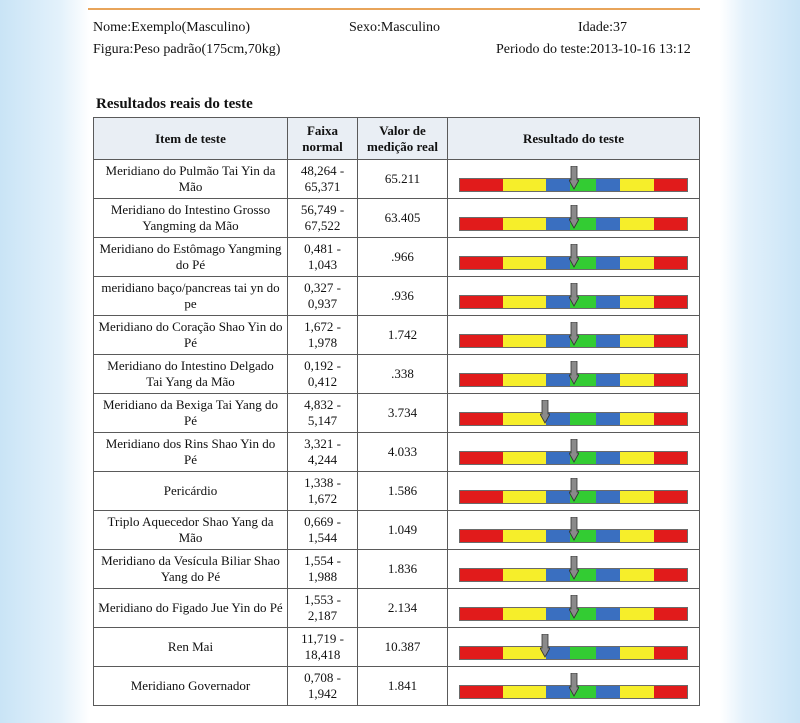 This screenshot has height=723, width=800. Describe the element at coordinates (322, 647) in the screenshot. I see `normal-range-cell: 11,719 - 18,418` at that location.